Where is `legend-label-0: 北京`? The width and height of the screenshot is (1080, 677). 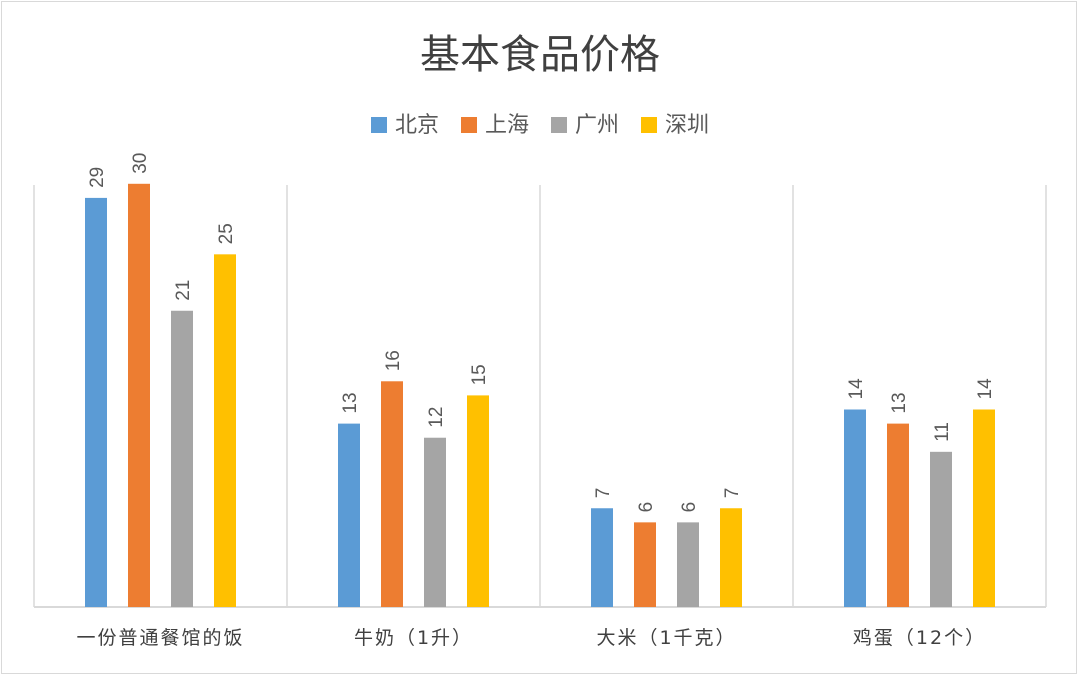 legend-label-0: 北京 is located at coordinates (417, 125).